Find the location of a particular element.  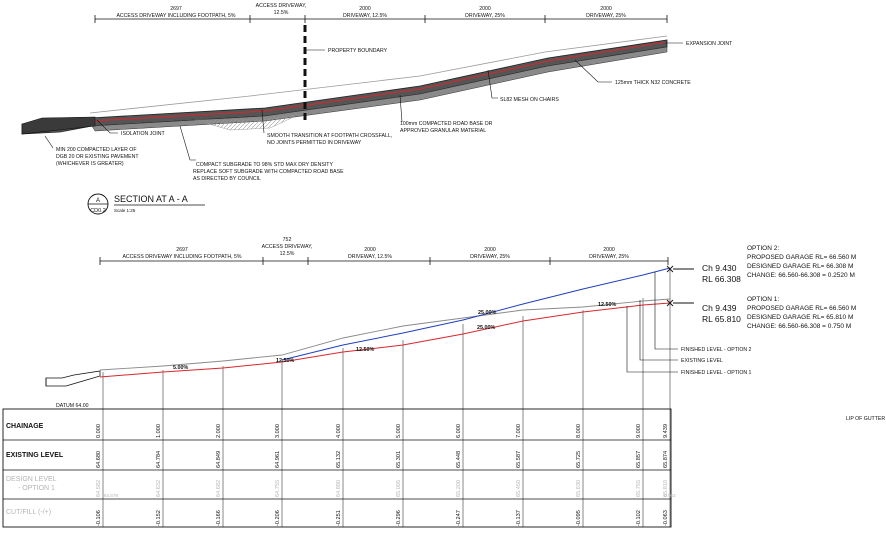

grade-label-4: 25.00% is located at coordinates (487, 313).